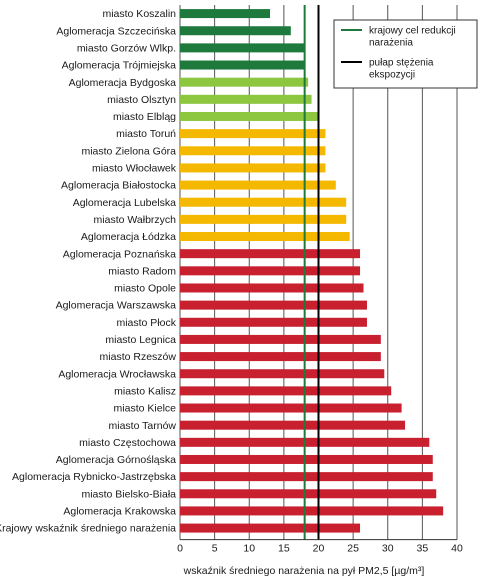  What do you see at coordinates (353, 549) in the screenshot?
I see `x-tick-label-25: 25` at bounding box center [353, 549].